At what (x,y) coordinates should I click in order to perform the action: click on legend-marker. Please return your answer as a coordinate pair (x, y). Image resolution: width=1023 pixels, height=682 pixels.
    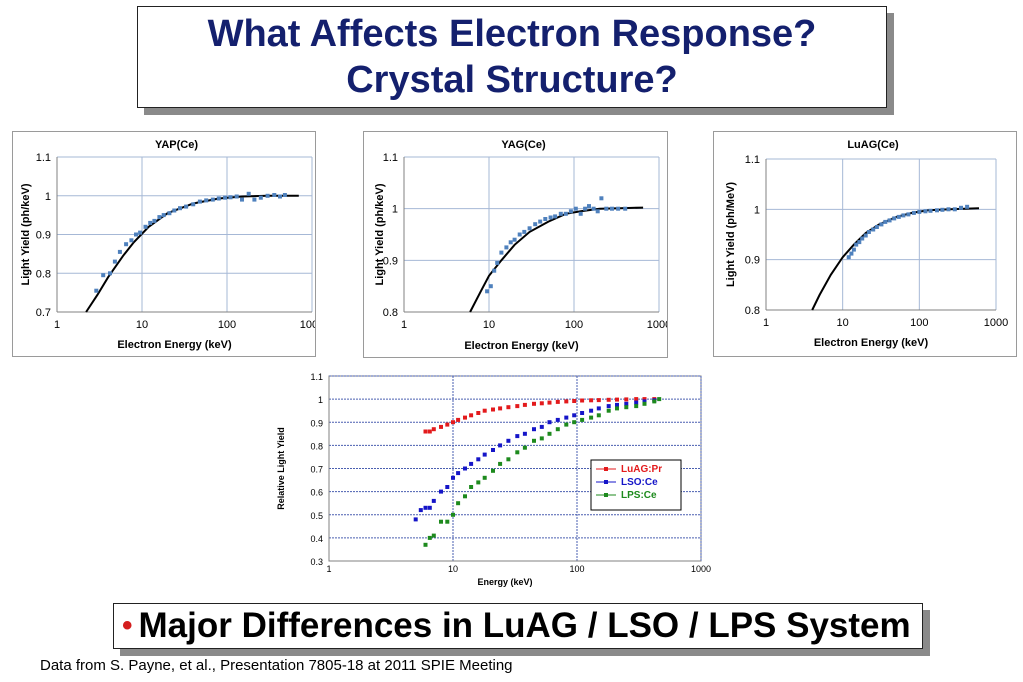
    Looking at the image, I should click on (606, 482).